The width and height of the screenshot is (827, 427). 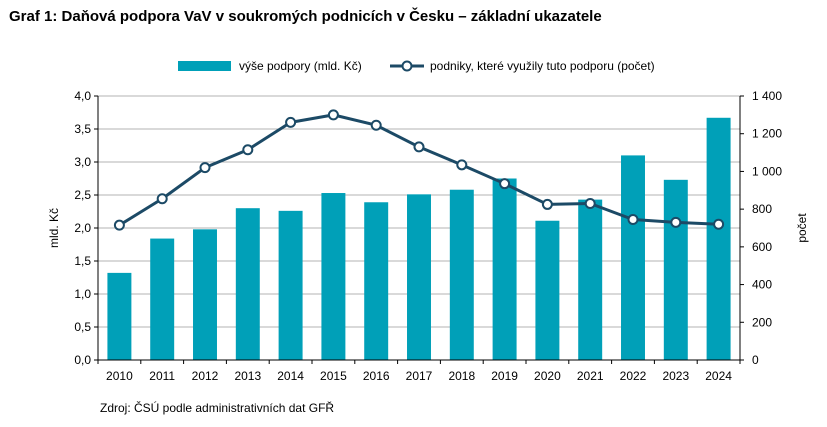 What do you see at coordinates (82, 294) in the screenshot?
I see `y-tick-label: 1,0` at bounding box center [82, 294].